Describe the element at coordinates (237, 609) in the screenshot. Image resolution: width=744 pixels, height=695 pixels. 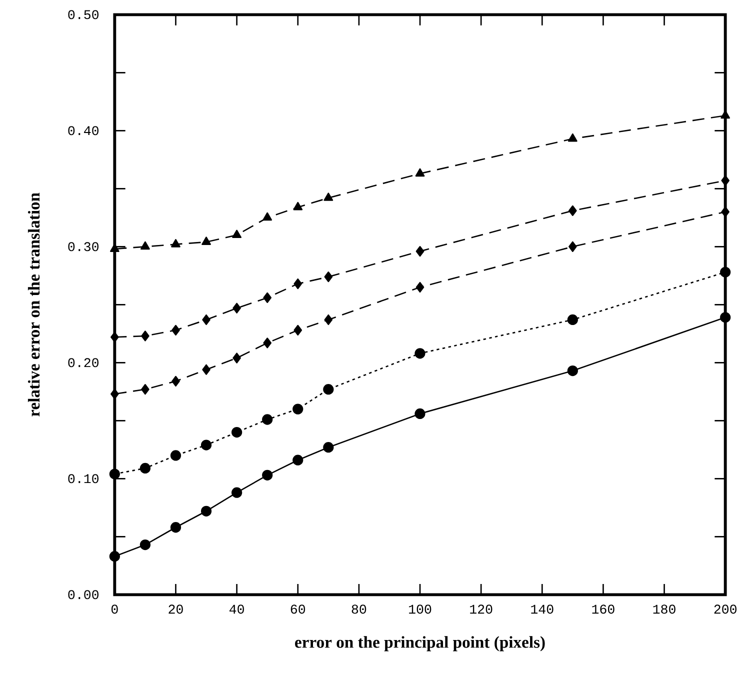
I see `x-tick-label: 40` at that location.